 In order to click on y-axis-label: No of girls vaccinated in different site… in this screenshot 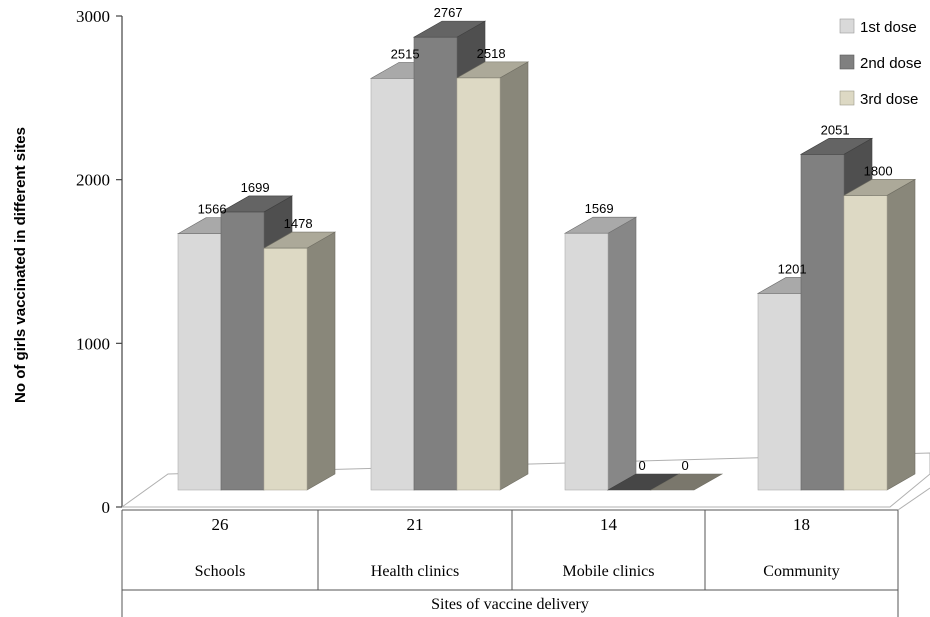, I will do `click(20, 265)`.